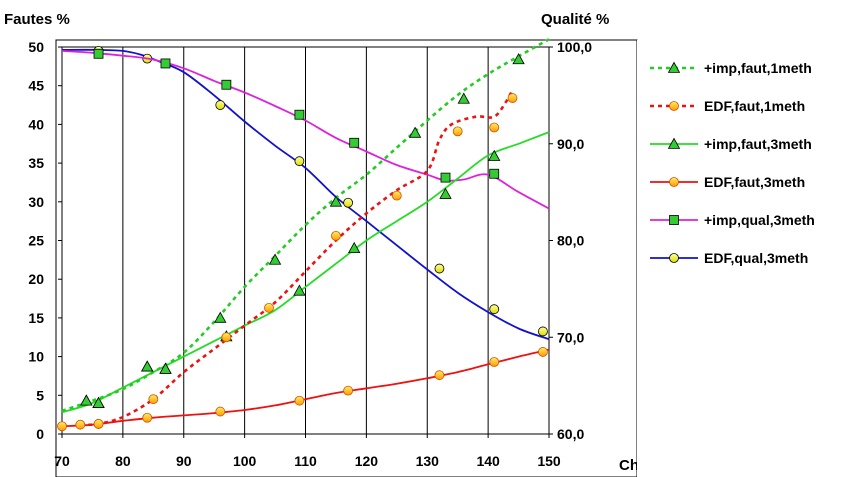  What do you see at coordinates (36, 279) in the screenshot?
I see `y-left-tick-label: 20` at bounding box center [36, 279].